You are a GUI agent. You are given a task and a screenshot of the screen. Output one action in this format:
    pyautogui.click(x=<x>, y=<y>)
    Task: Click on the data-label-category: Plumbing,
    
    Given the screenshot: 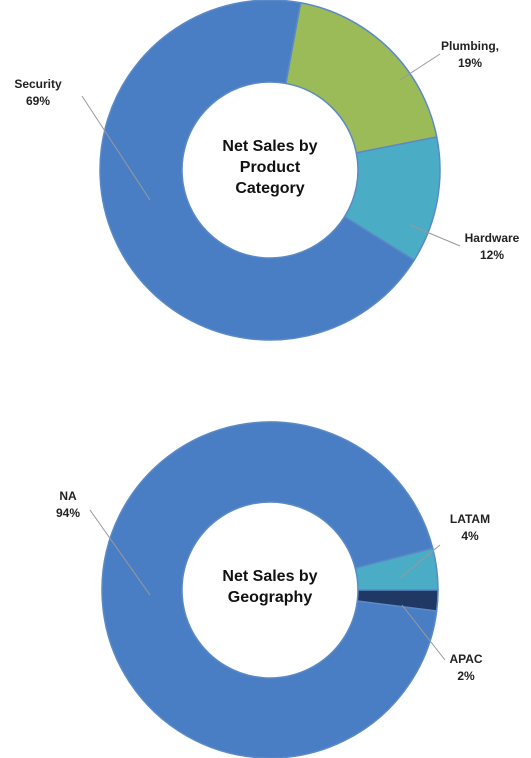 What is the action you would take?
    pyautogui.click(x=470, y=46)
    